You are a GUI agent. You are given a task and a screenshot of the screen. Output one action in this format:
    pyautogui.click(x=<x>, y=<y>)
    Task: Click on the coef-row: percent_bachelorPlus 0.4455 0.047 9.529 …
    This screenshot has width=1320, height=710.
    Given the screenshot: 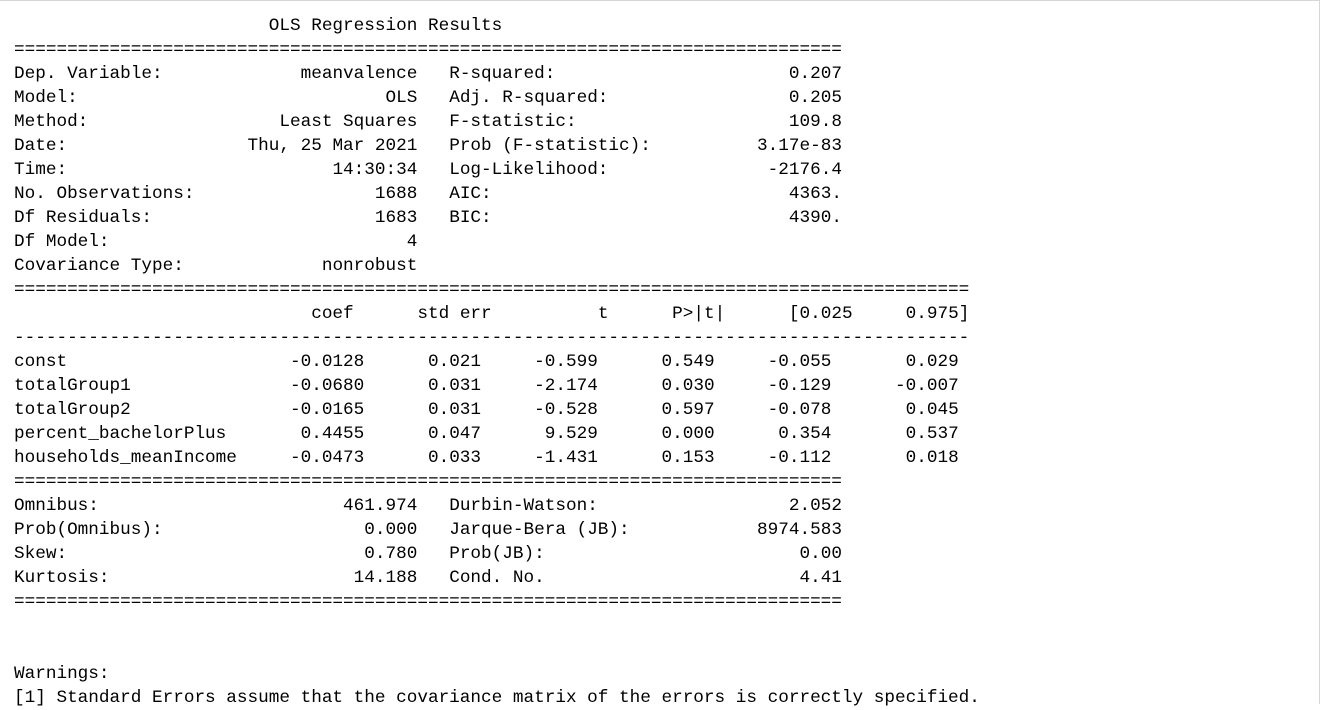 What is the action you would take?
    pyautogui.click(x=497, y=434)
    